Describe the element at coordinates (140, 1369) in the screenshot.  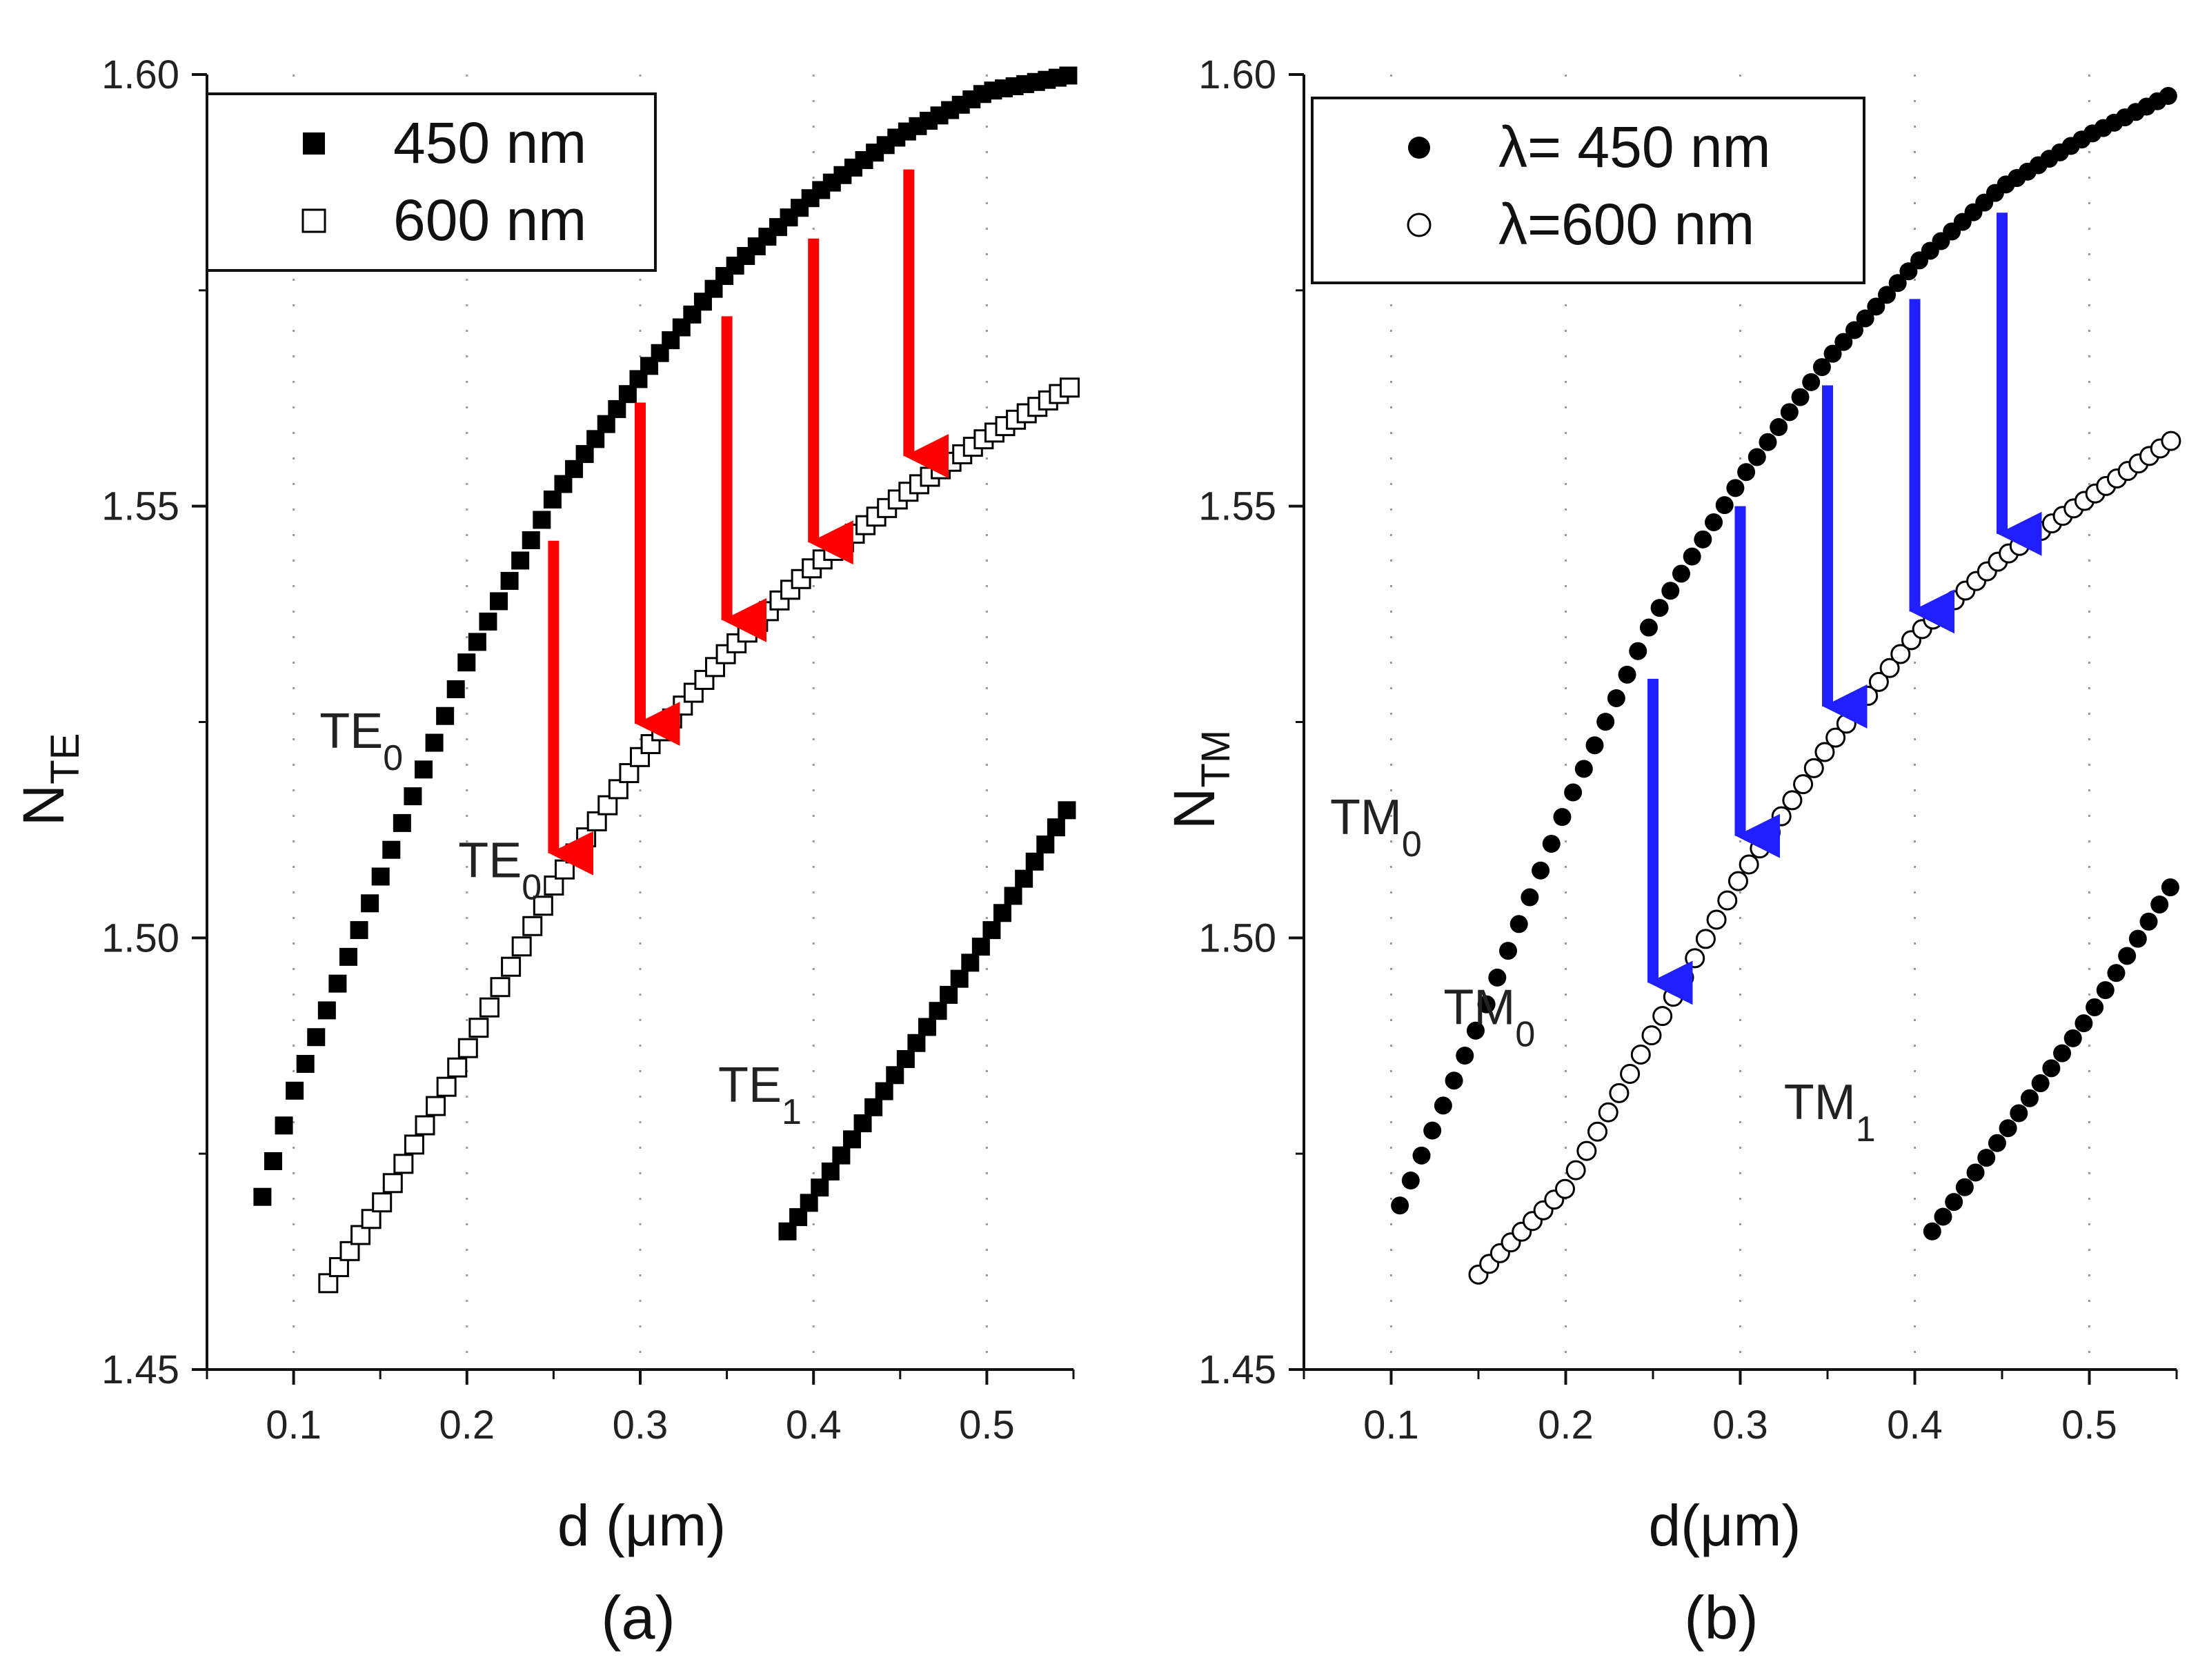
I see `y-tick-label-a-0: 1.45` at that location.